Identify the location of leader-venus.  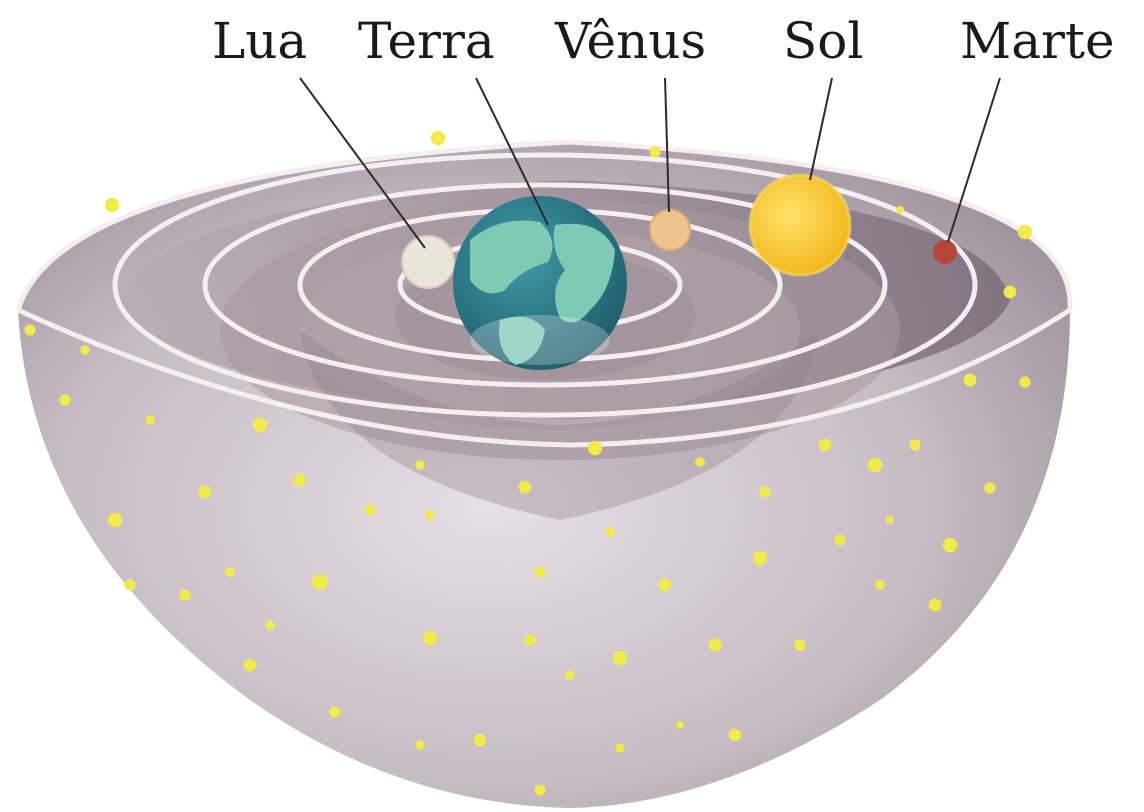
(667, 145).